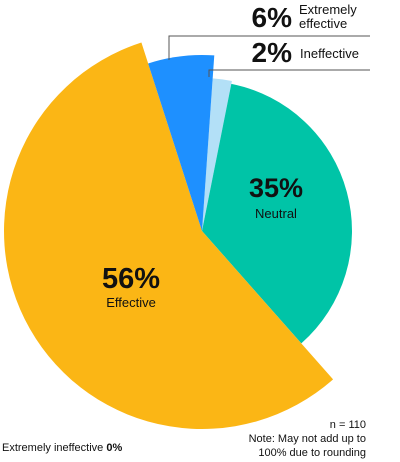  Describe the element at coordinates (276, 188) in the screenshot. I see `neutral-pct-label: 35%` at that location.